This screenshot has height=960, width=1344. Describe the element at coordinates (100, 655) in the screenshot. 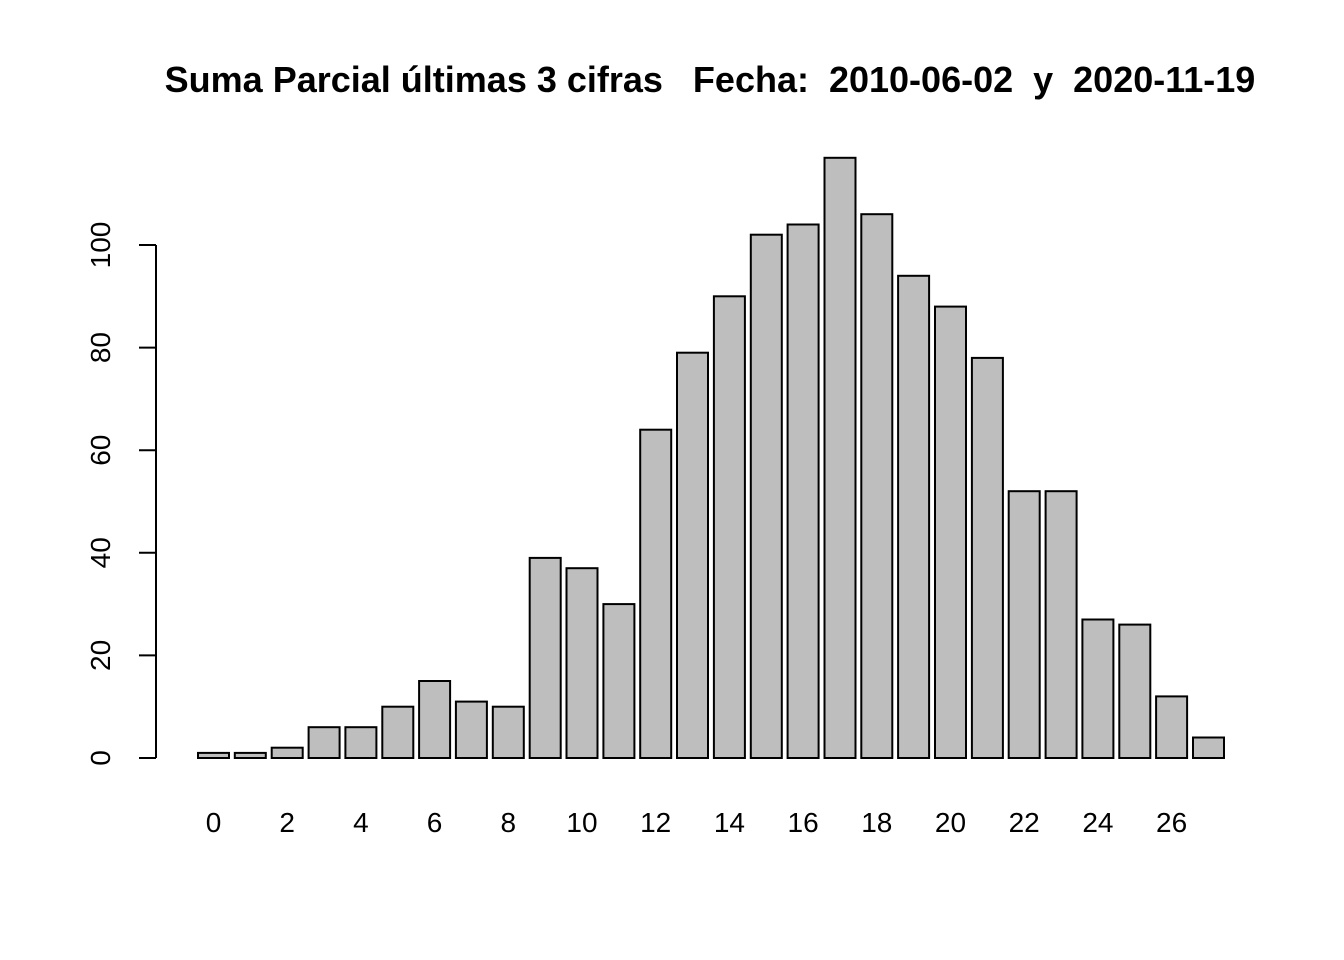

I see `y-tick-label-20: 20` at that location.